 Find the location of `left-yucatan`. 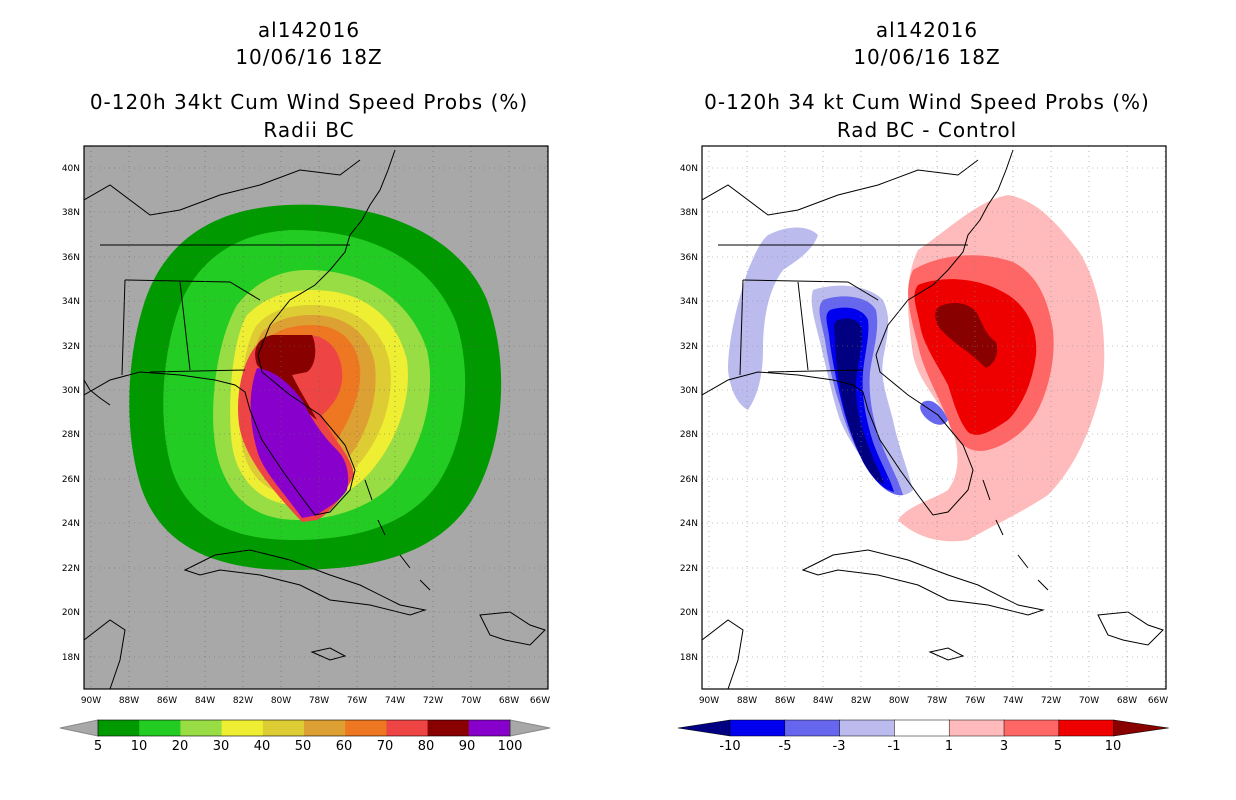

left-yucatan is located at coordinates (105, 654).